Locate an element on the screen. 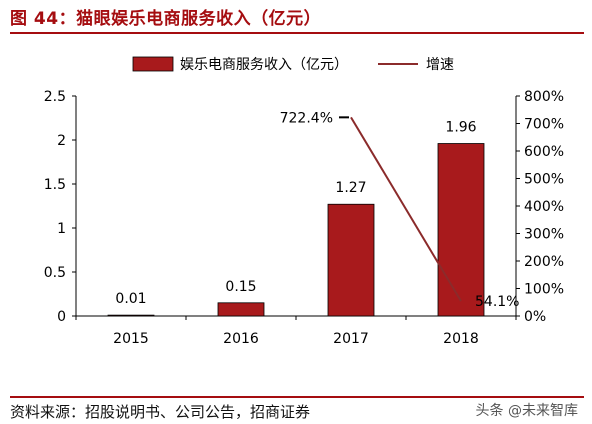 The width and height of the screenshot is (592, 424). growth-point-label: 54.1% is located at coordinates (497, 302).